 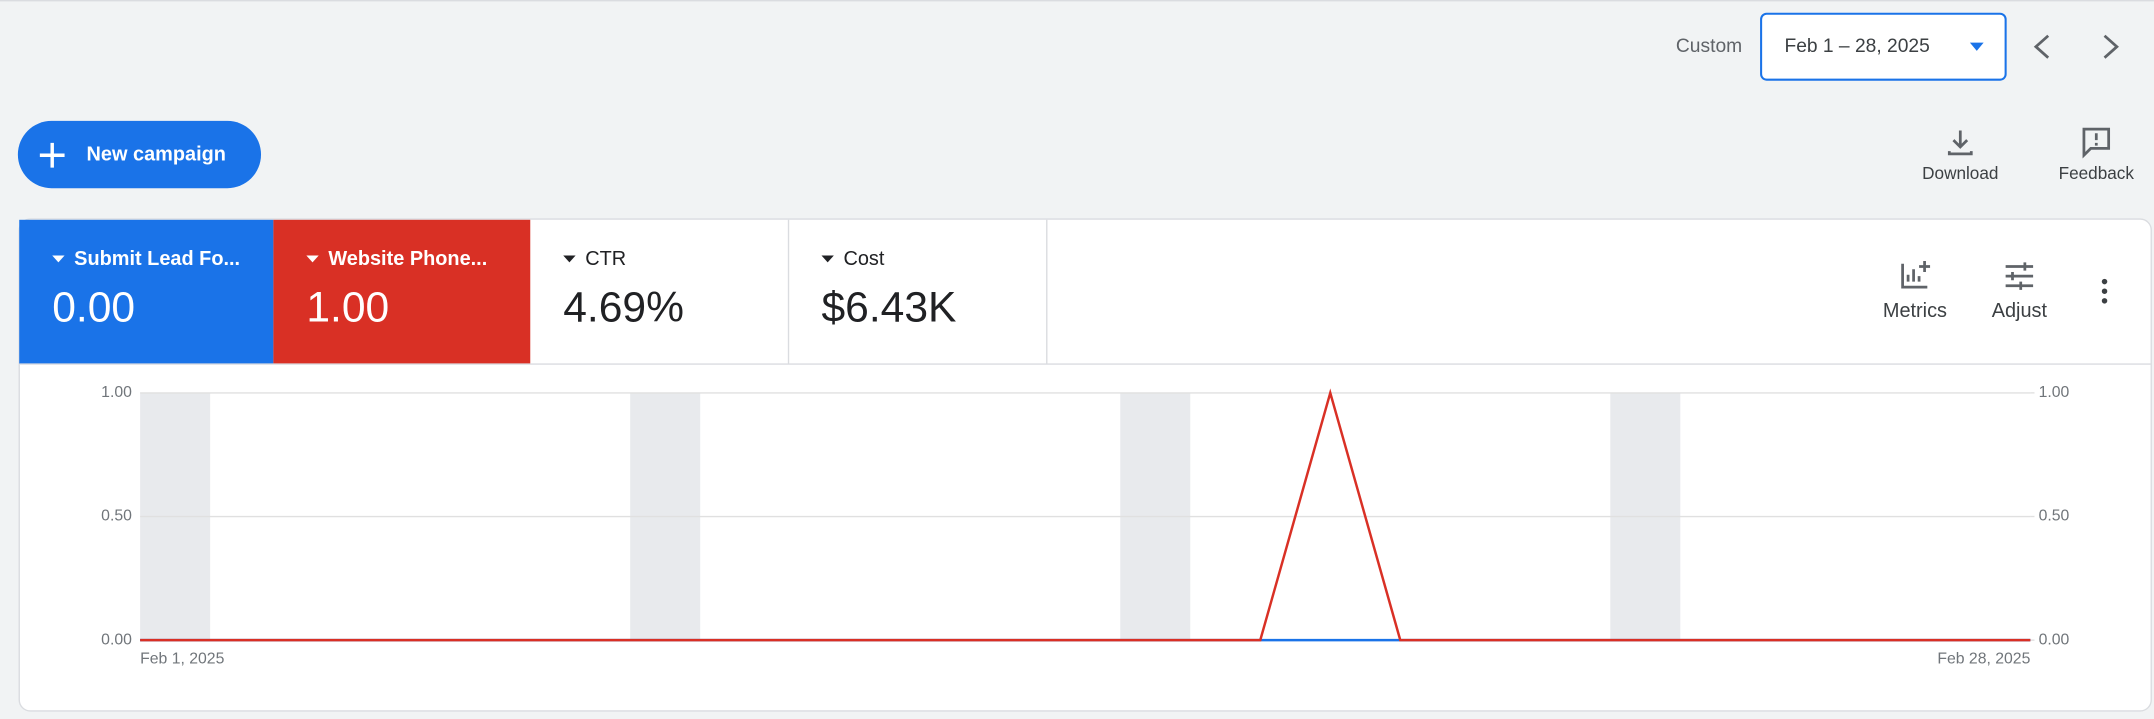 I want to click on adjust-button: Adjust, so click(x=2020, y=292).